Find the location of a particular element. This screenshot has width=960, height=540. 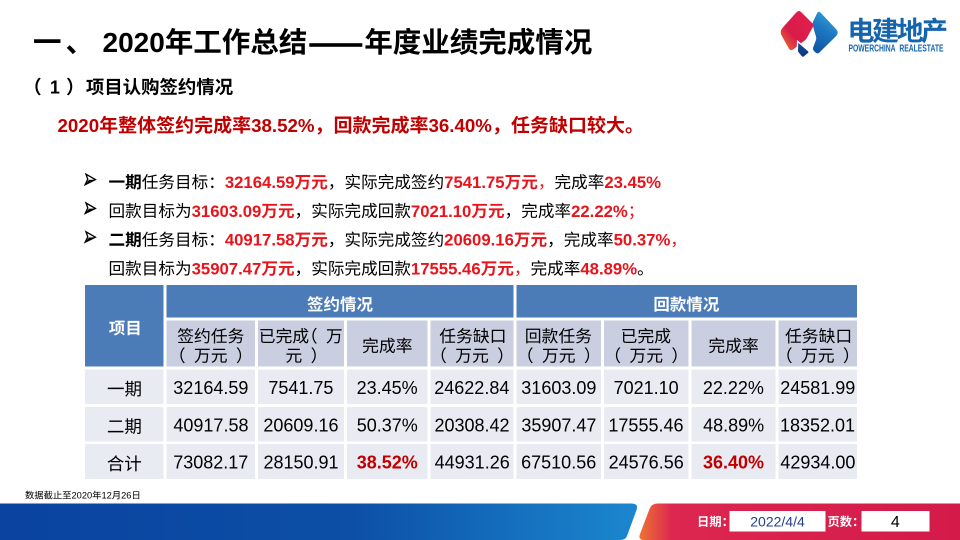

svg-text: 12 is located at coordinates (106, 496).